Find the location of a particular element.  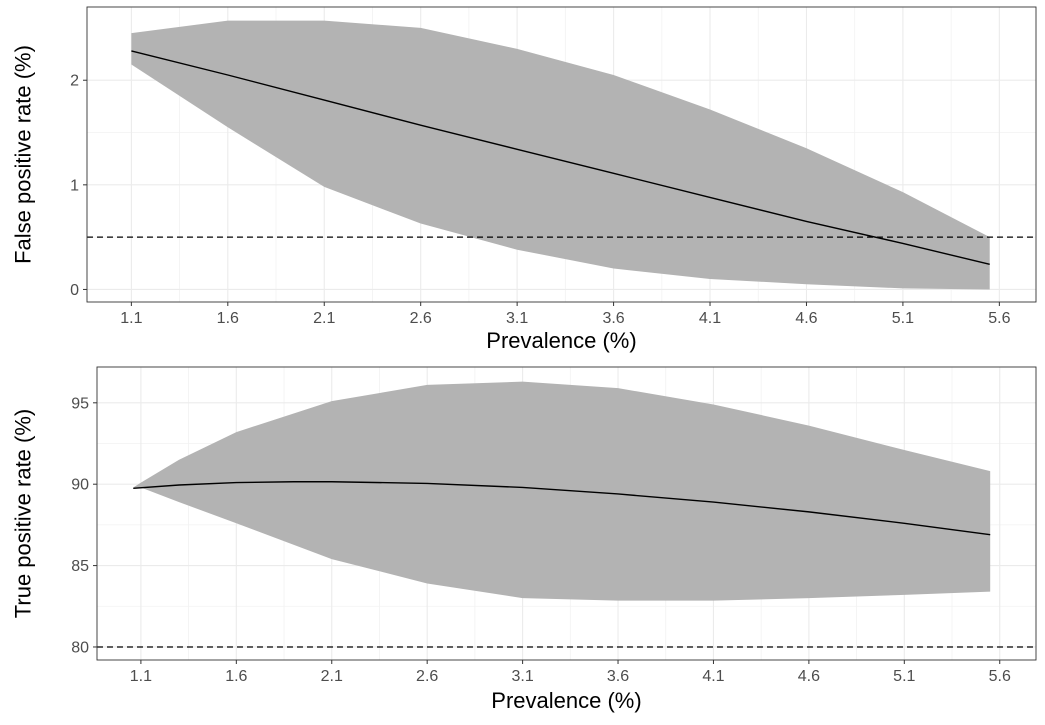

y-tick-label: 2 is located at coordinates (74, 81).